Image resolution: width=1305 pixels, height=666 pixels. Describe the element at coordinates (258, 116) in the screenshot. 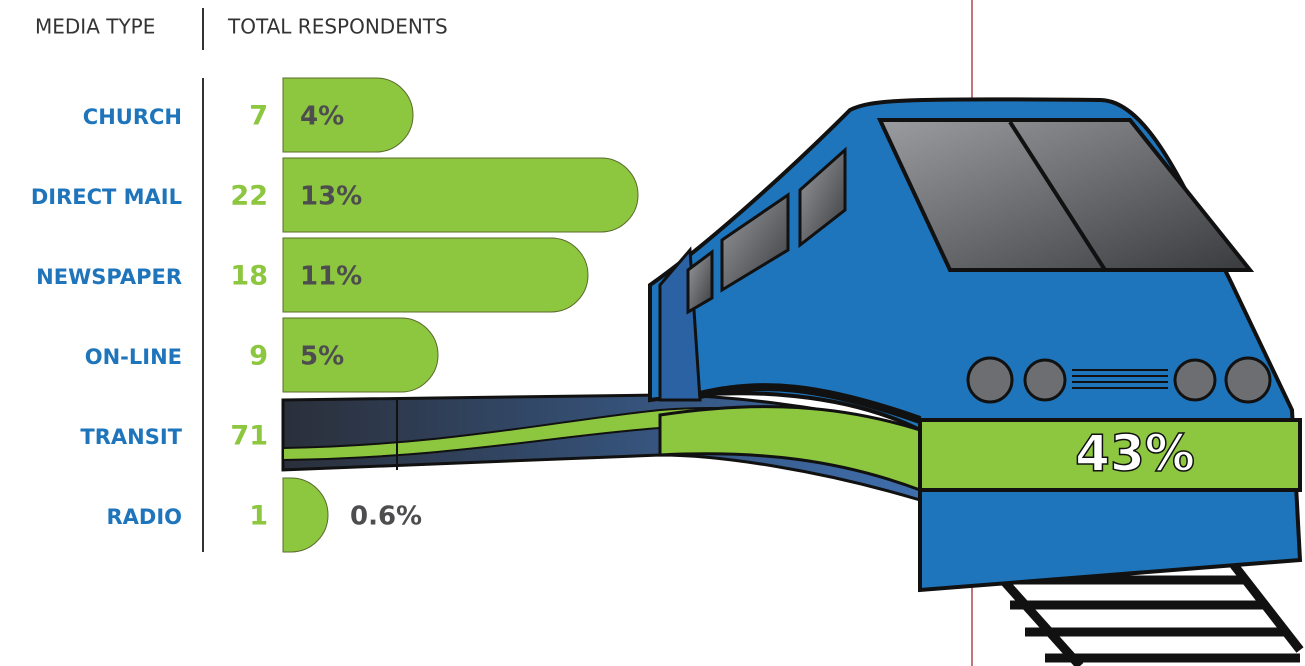

I see `count-label: 7` at that location.